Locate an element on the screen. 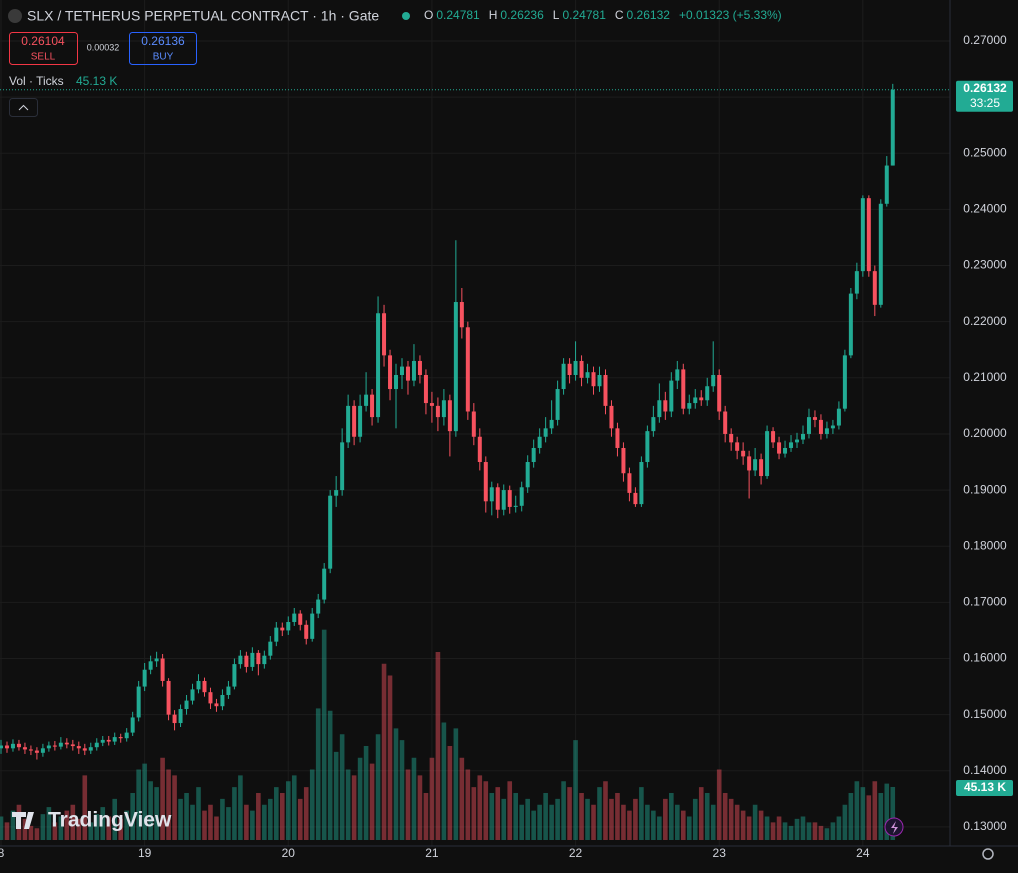 This screenshot has height=873, width=1018. ohlc-value: 0.26132 is located at coordinates (648, 15).